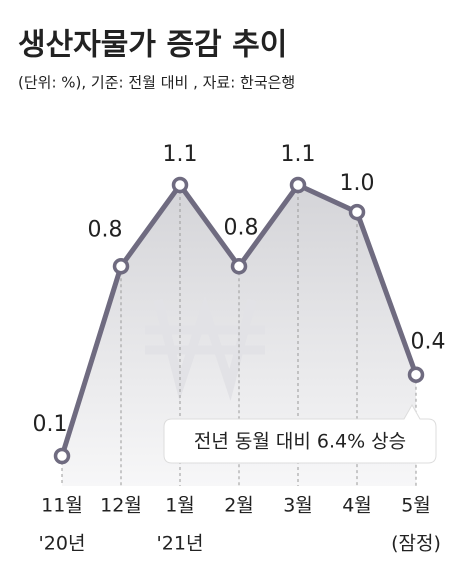 This screenshot has height=579, width=474. I want to click on x-tick-sublabel: '21년, so click(180, 544).